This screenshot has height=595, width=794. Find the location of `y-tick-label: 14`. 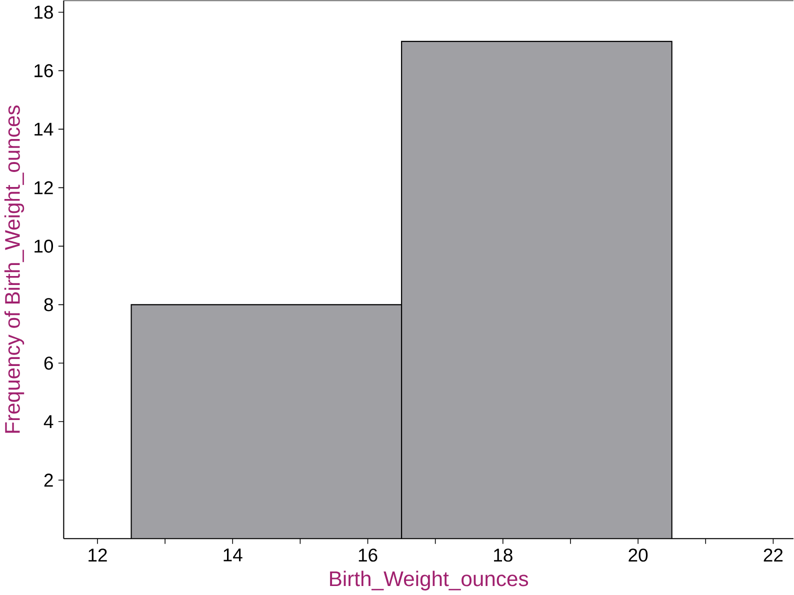

y-tick-label: 14 is located at coordinates (44, 129).